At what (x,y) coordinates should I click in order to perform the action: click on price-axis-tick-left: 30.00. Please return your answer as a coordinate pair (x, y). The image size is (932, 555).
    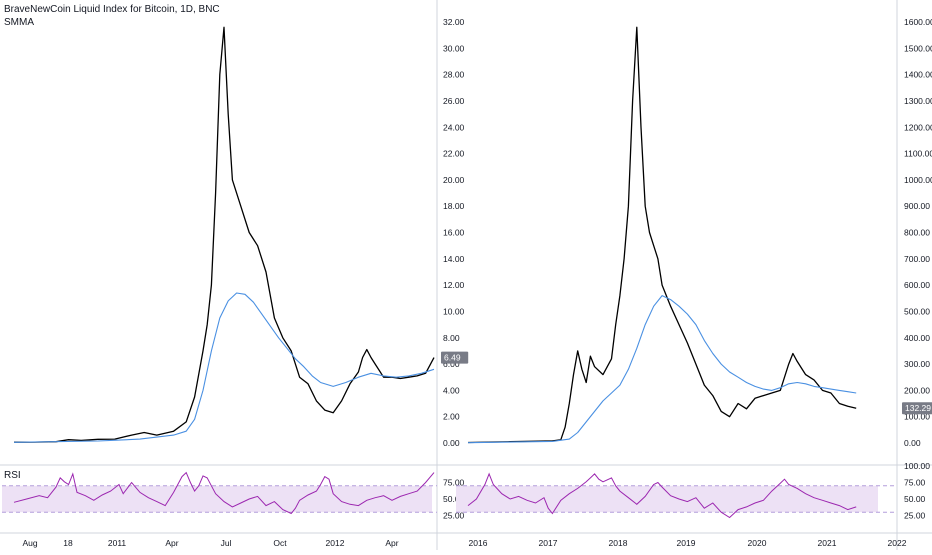
    Looking at the image, I should click on (454, 48).